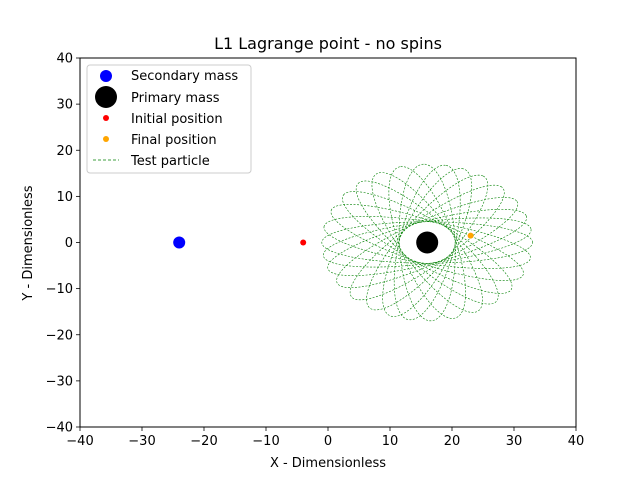  What do you see at coordinates (59, 381) in the screenshot?
I see `y-tick-label: −30` at bounding box center [59, 381].